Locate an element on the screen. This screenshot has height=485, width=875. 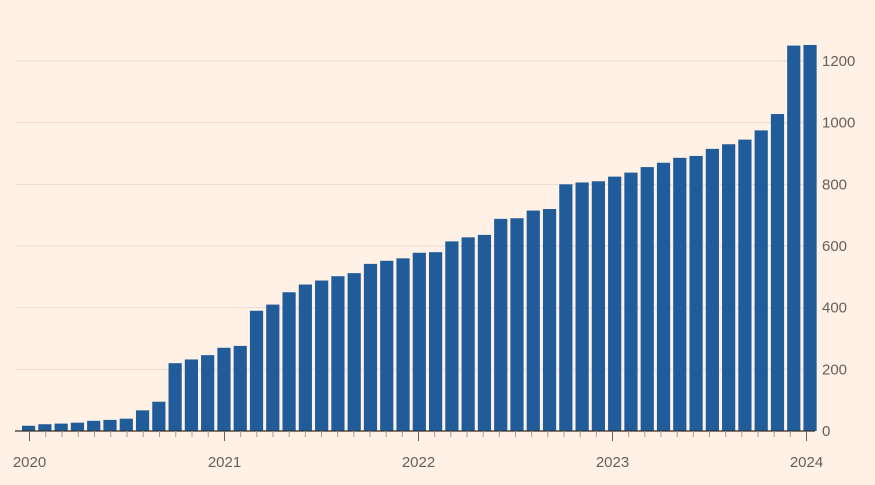
y-tick-label: 1000 is located at coordinates (838, 123).